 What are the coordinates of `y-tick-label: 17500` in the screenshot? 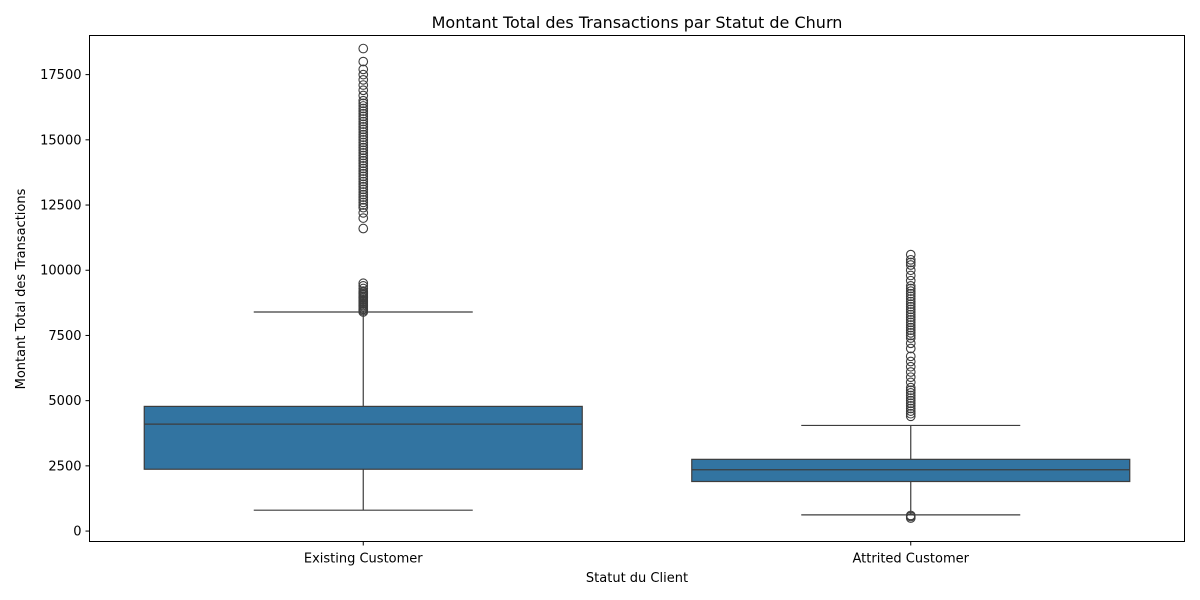 It's located at (60, 75).